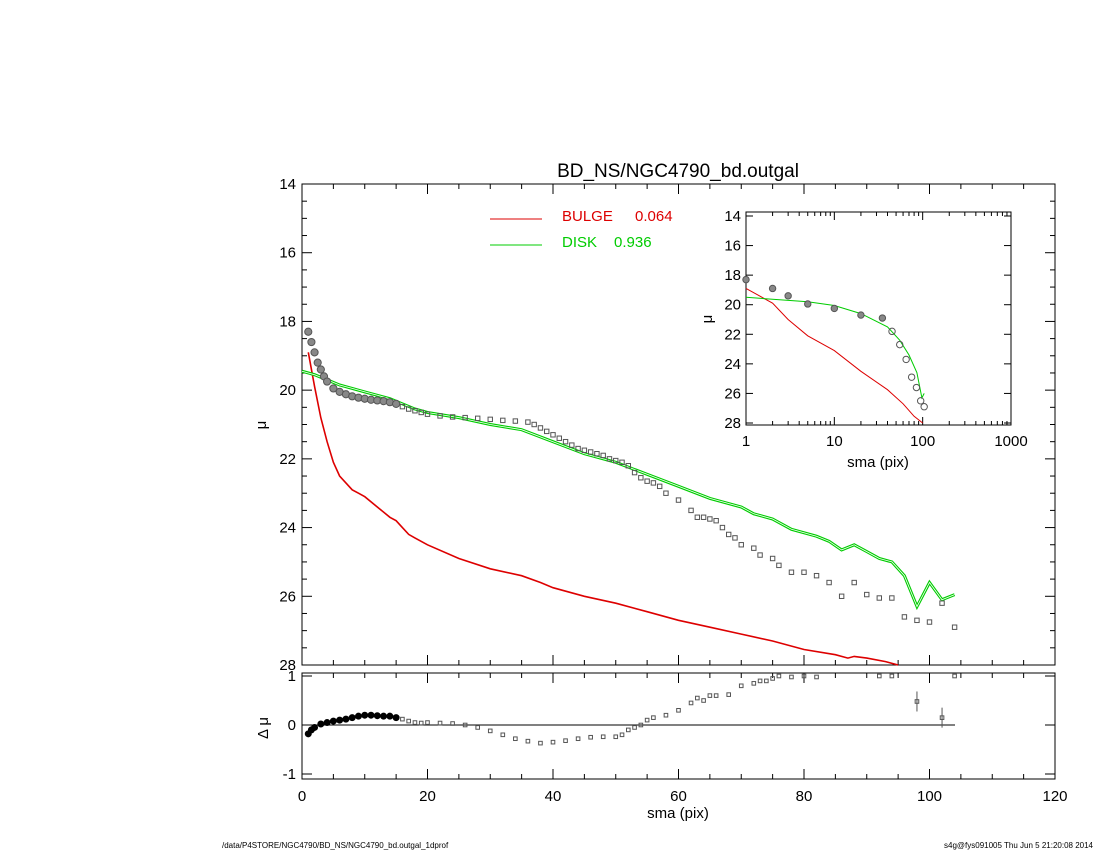 This screenshot has height=850, width=1100. I want to click on inset-y-tick-group: 14 16 18 20 22 24 26 28, so click(867, 320).